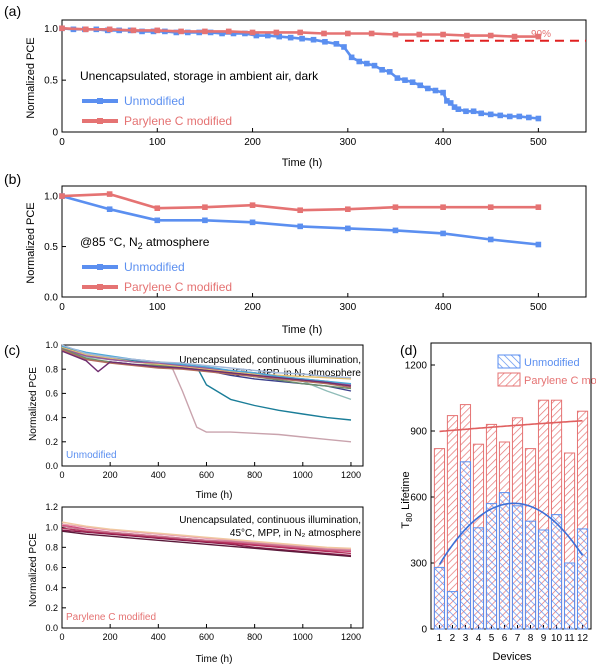  What do you see at coordinates (544, 638) in the screenshot?
I see `x-tick-label: 9` at bounding box center [544, 638].